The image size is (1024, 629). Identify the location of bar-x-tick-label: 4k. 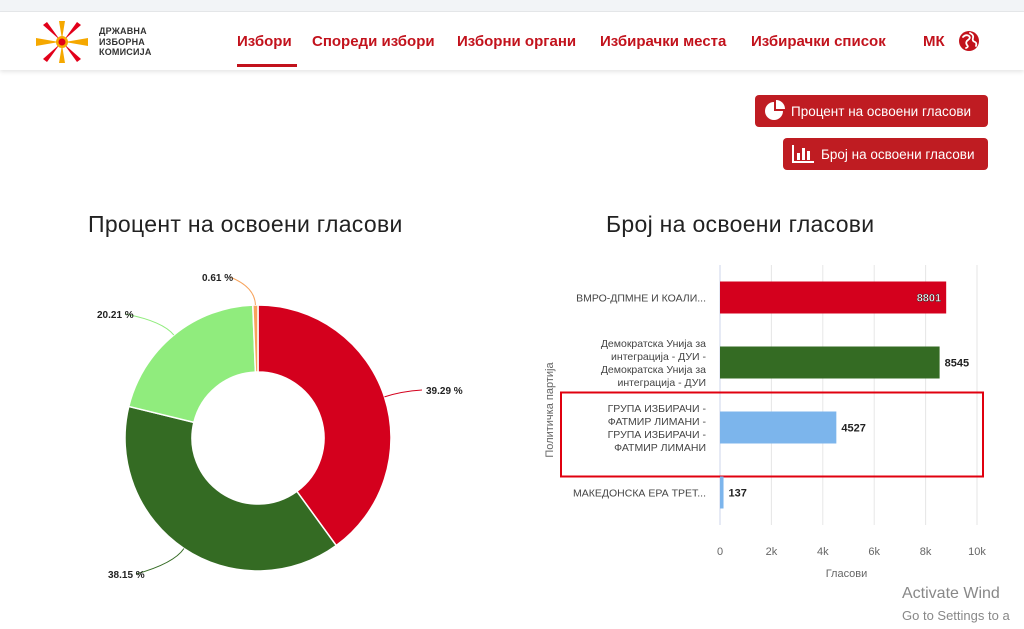
(823, 552).